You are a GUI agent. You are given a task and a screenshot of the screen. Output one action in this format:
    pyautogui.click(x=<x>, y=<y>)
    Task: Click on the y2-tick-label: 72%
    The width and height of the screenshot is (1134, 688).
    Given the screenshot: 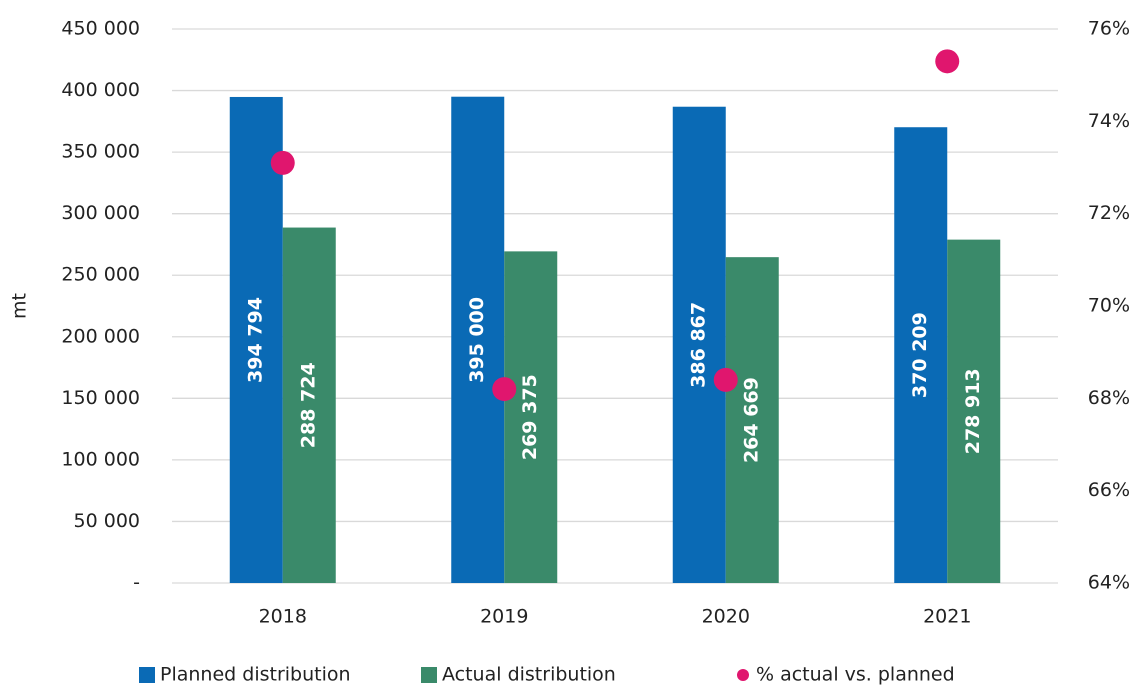 What is the action you would take?
    pyautogui.click(x=1109, y=213)
    